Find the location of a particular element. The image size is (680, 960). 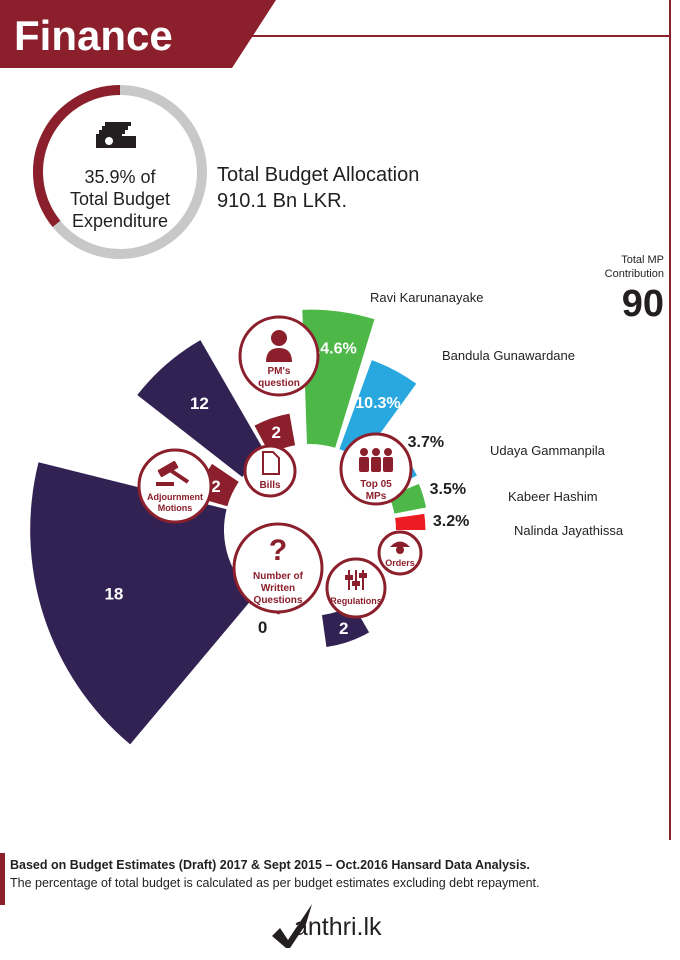

person-icon is located at coordinates (279, 346).